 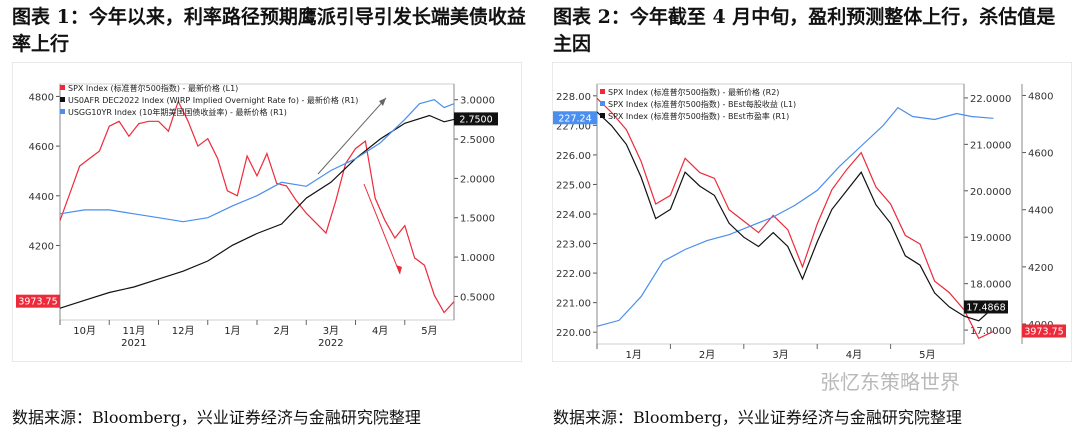 What do you see at coordinates (153, 88) in the screenshot?
I see `legend-label: SPX Index (标准普尔500指数) - 最新价格 (L1)` at bounding box center [153, 88].